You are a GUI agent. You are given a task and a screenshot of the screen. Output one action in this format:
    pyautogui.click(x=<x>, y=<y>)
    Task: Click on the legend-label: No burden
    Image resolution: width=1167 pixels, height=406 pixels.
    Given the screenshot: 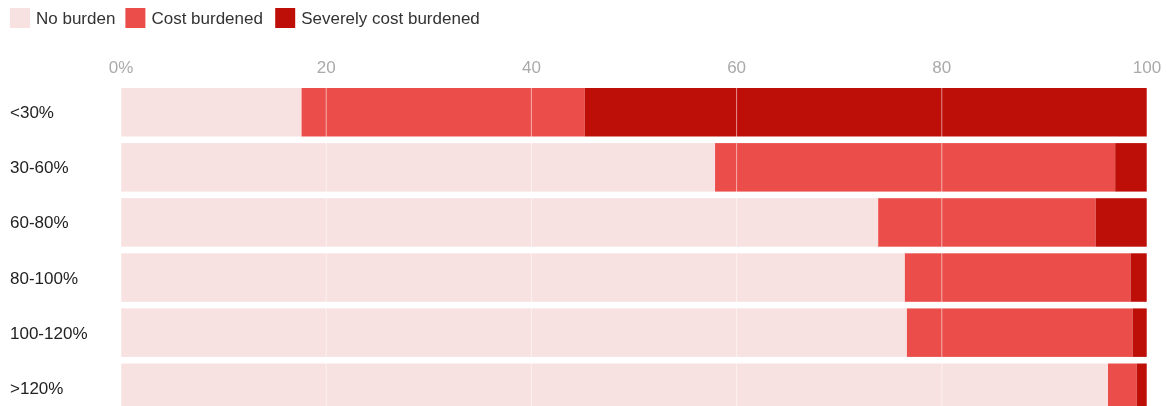 What is the action you would take?
    pyautogui.click(x=76, y=18)
    